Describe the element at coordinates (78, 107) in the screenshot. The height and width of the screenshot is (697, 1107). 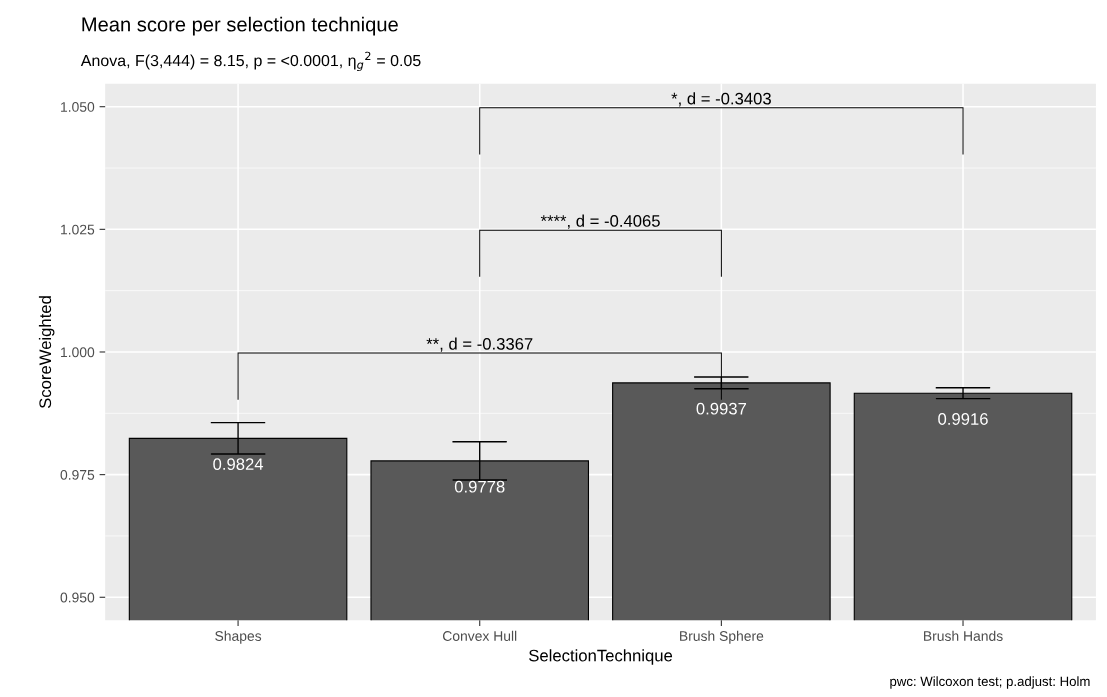
I see `y-tick-label: 1.050` at that location.